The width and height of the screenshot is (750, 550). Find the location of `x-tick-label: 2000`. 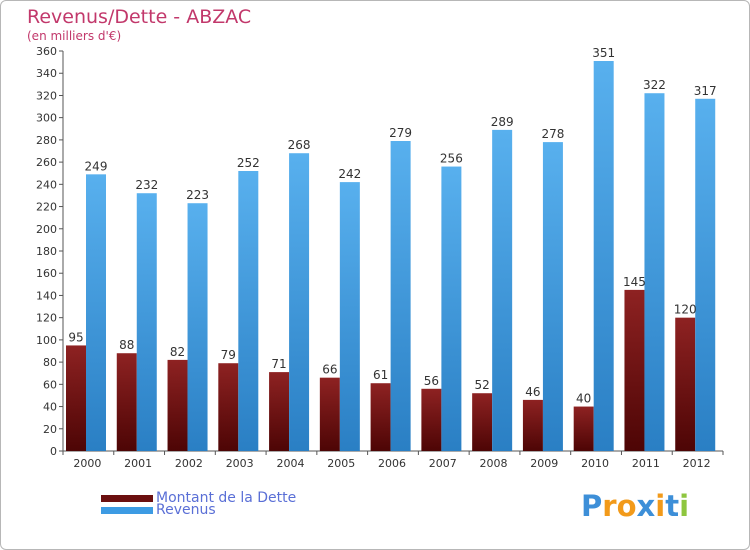

x-tick-label: 2000 is located at coordinates (87, 463).